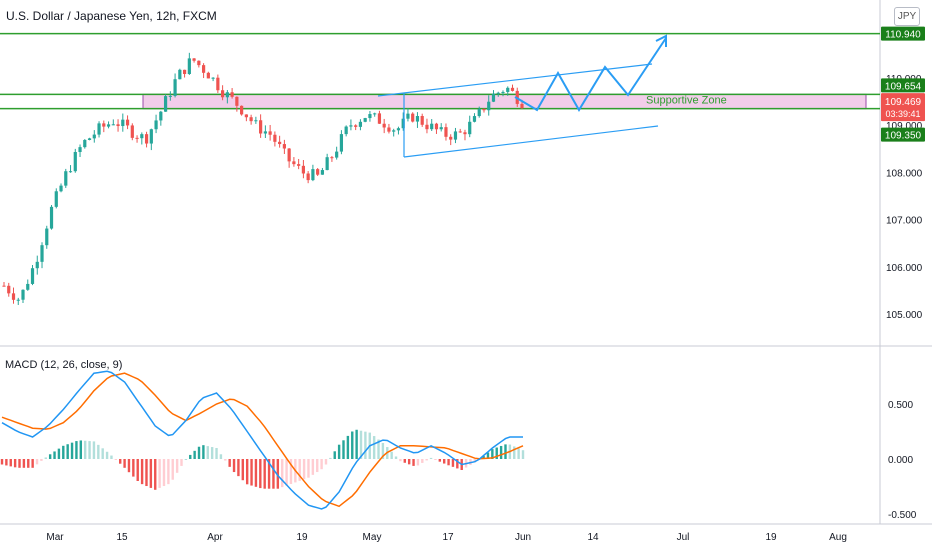 Image resolution: width=932 pixels, height=550 pixels. I want to click on price-badge-zone-bottom-bg, so click(903, 134).